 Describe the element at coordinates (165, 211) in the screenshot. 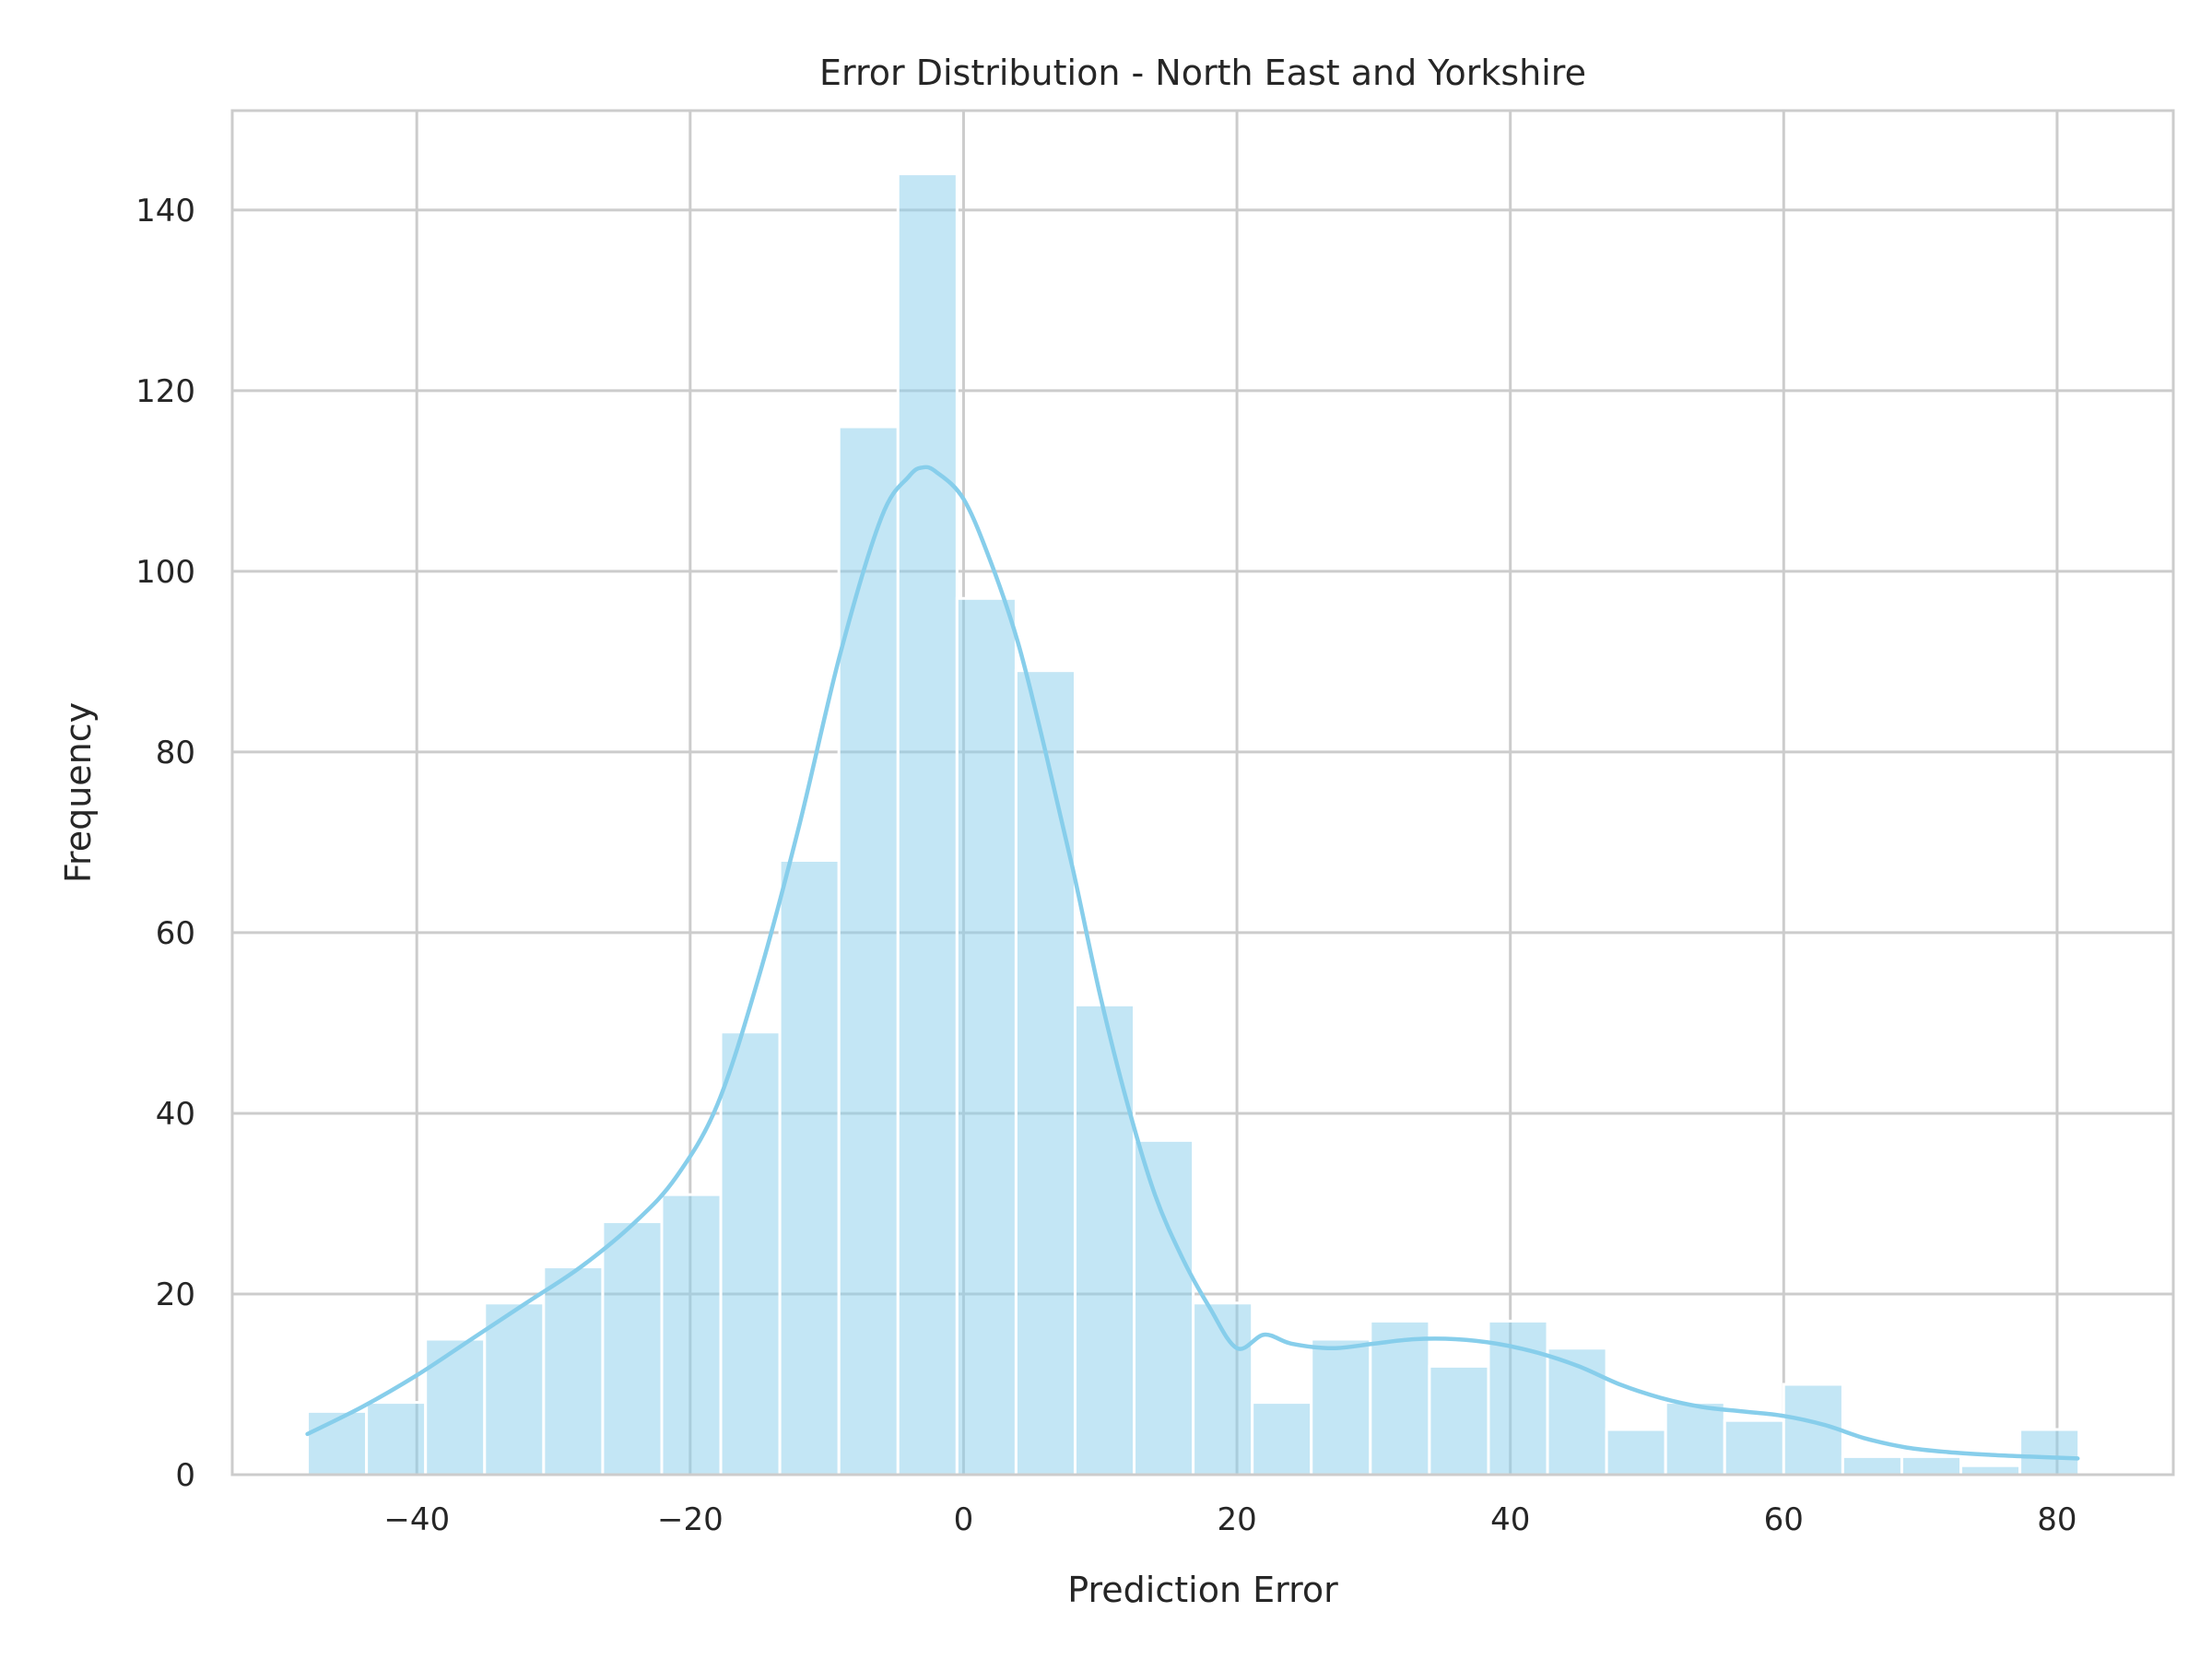

I see `y-tick-label-7: 140` at that location.